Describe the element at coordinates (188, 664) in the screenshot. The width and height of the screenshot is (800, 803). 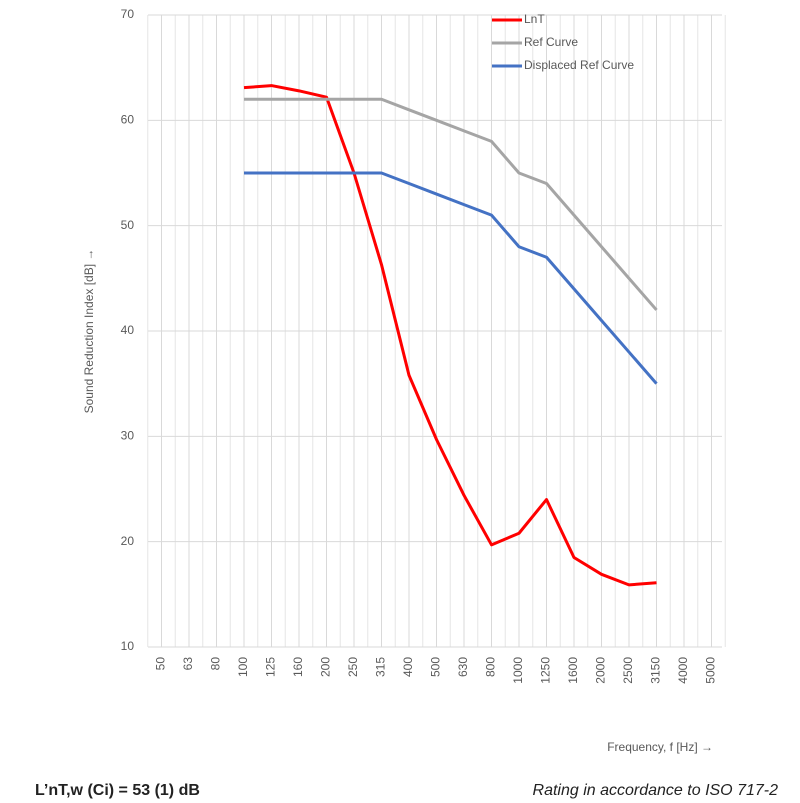
I see `x-tick-label: 63` at that location.